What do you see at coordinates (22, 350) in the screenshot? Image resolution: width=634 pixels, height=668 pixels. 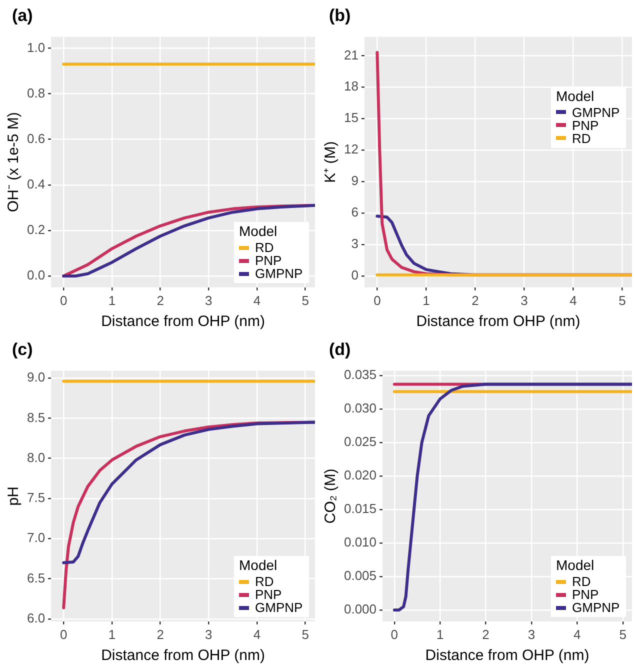 I see `chart-title: (c)` at bounding box center [22, 350].